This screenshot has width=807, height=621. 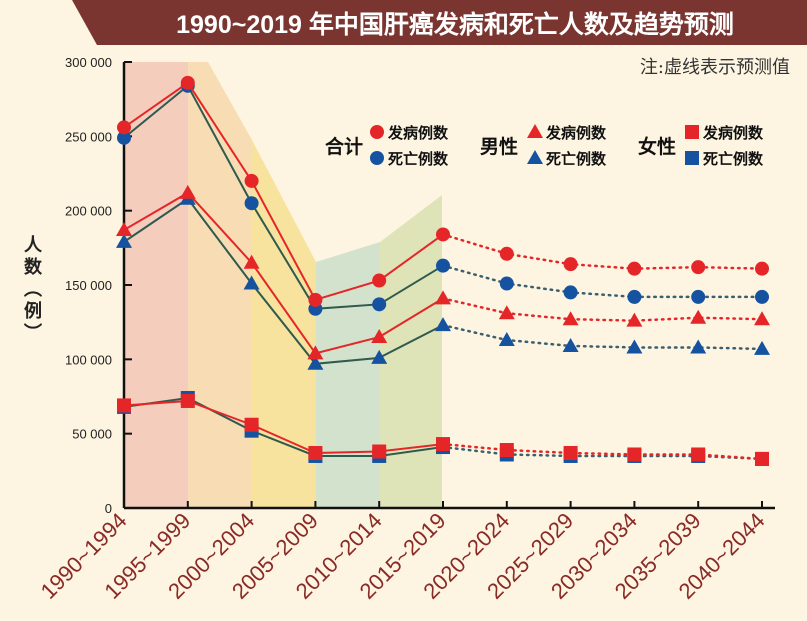 I want to click on series-square-incidence, so click(x=443, y=429).